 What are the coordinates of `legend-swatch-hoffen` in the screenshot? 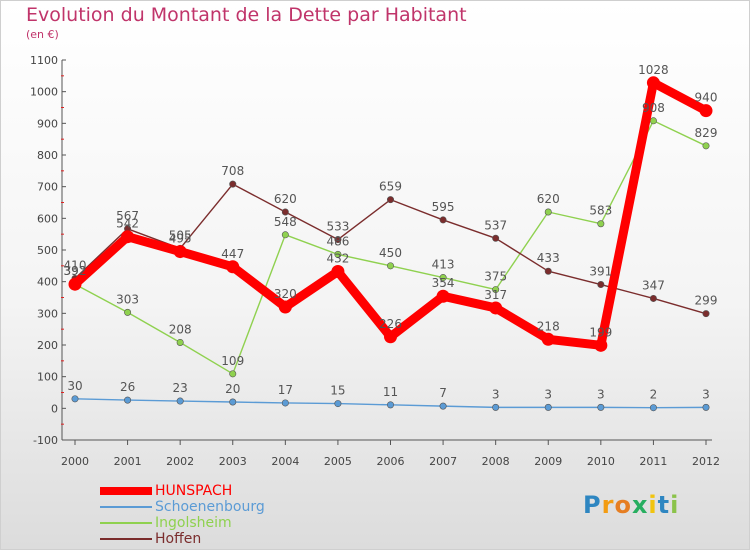 It's located at (126, 539).